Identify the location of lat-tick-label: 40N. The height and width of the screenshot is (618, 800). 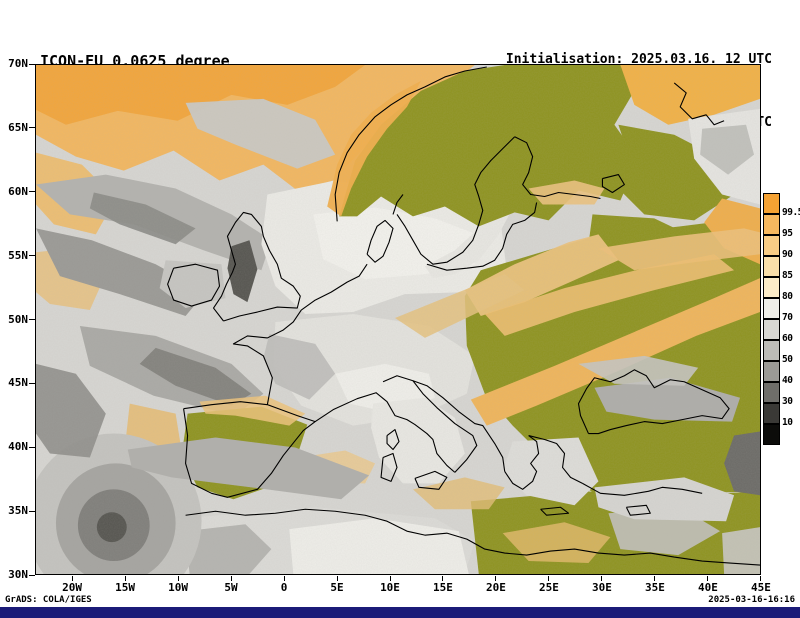
(18, 447).